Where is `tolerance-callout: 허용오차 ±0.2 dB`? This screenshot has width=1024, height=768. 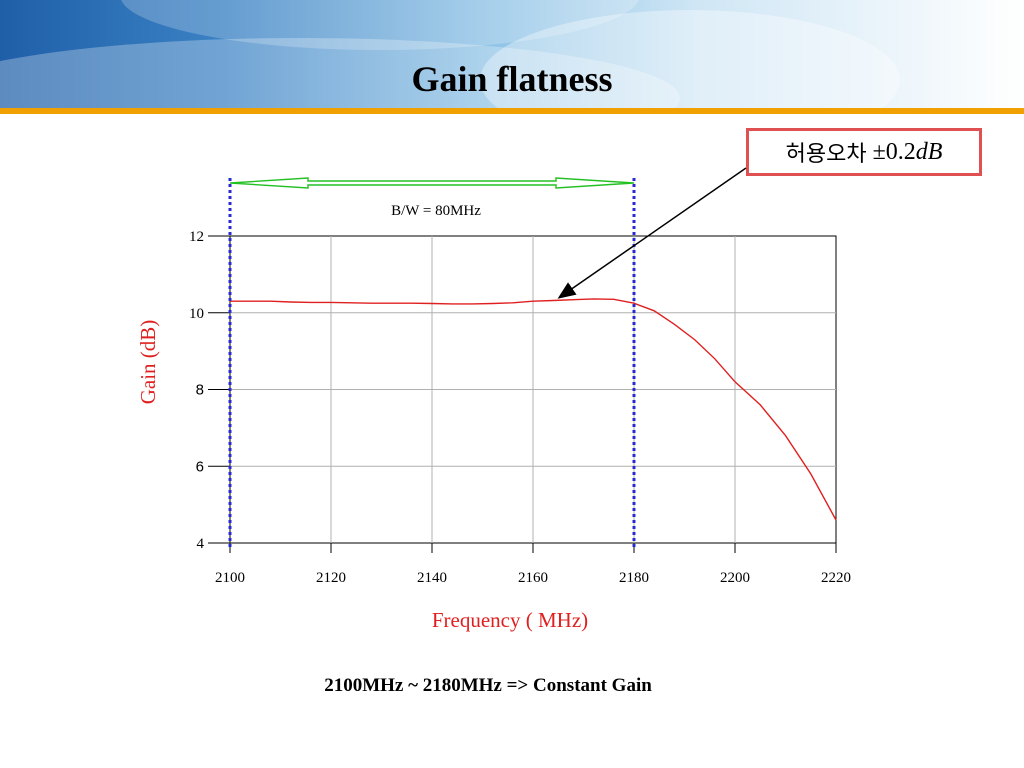 tolerance-callout: 허용오차 ±0.2 dB is located at coordinates (864, 152).